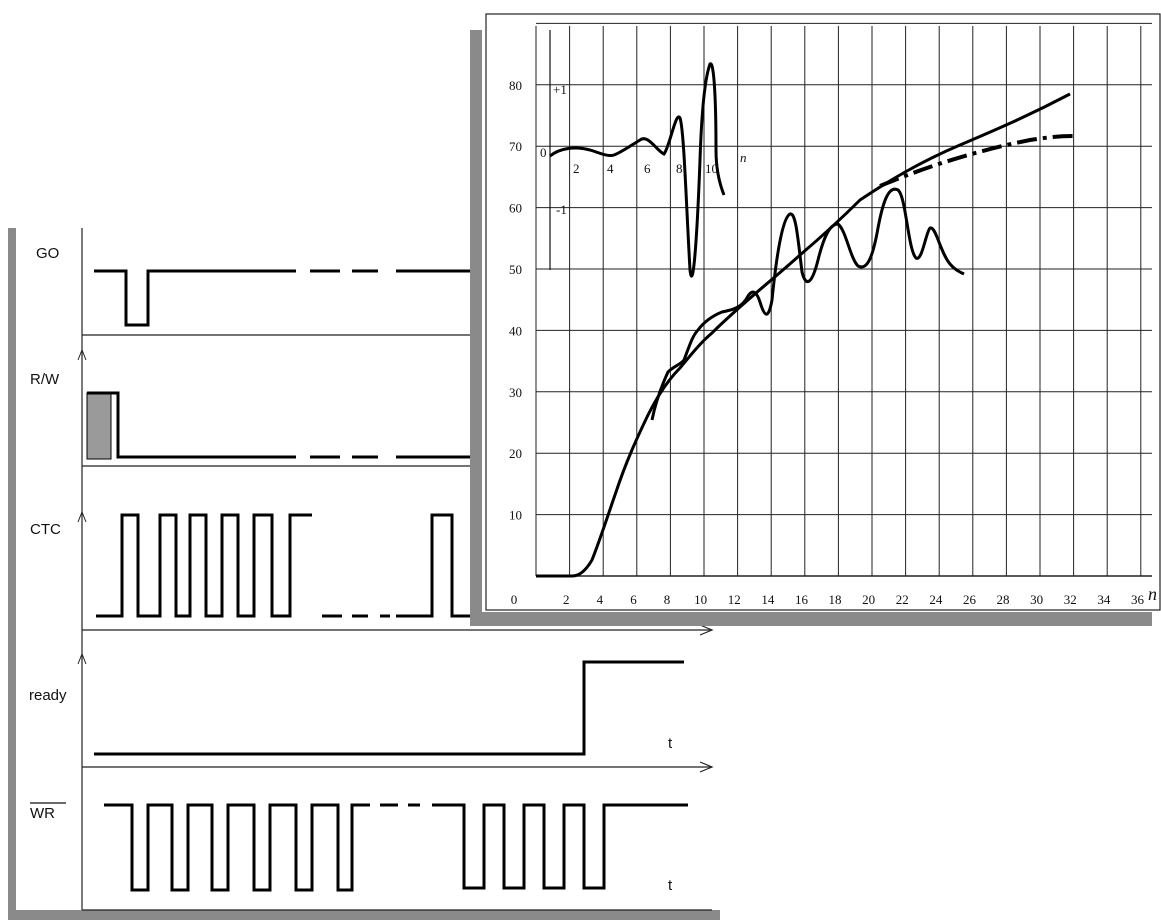 The width and height of the screenshot is (1161, 924). I want to click on timing-shadow-bottom, so click(364, 915).